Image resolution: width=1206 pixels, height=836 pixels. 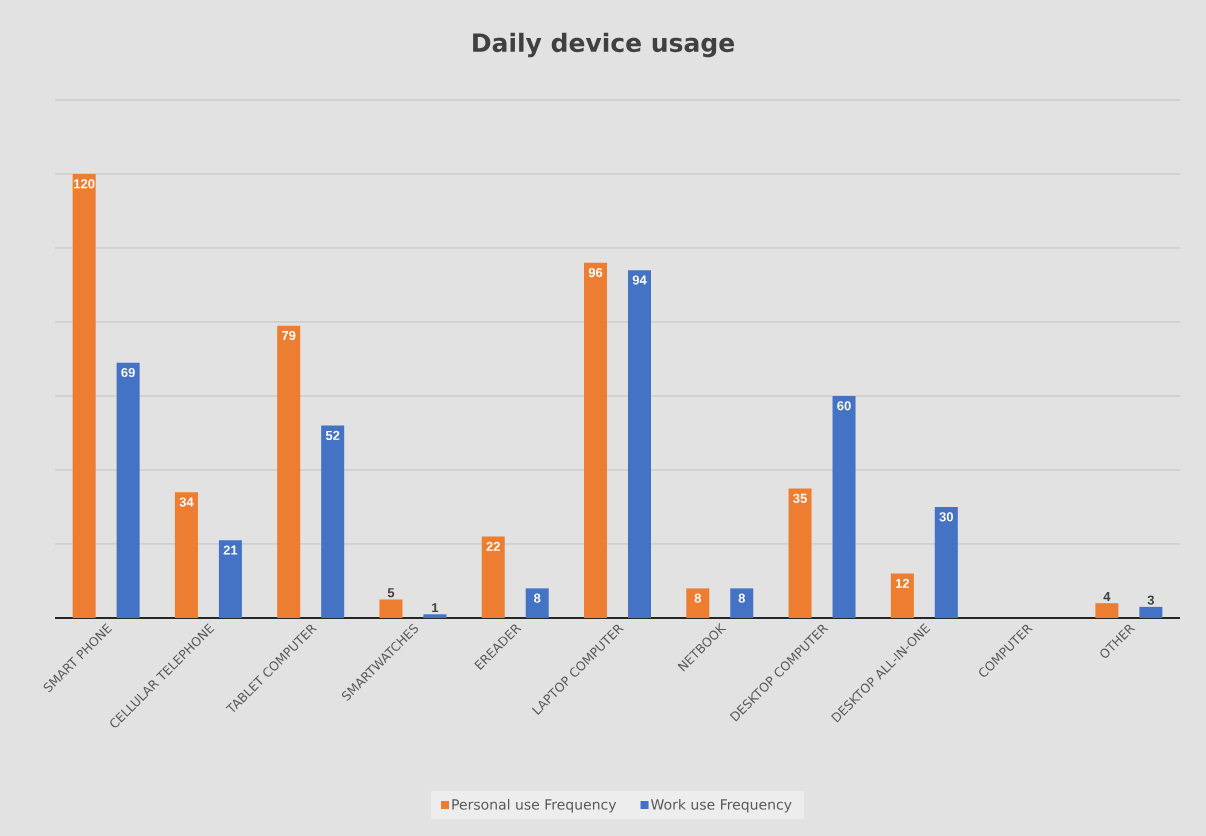 I want to click on data-label: 1, so click(x=435, y=608).